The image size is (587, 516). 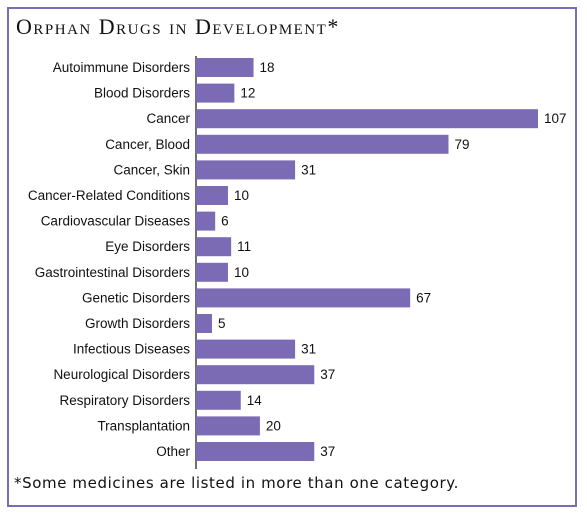 I want to click on bar-growth-disorders, so click(x=204, y=323).